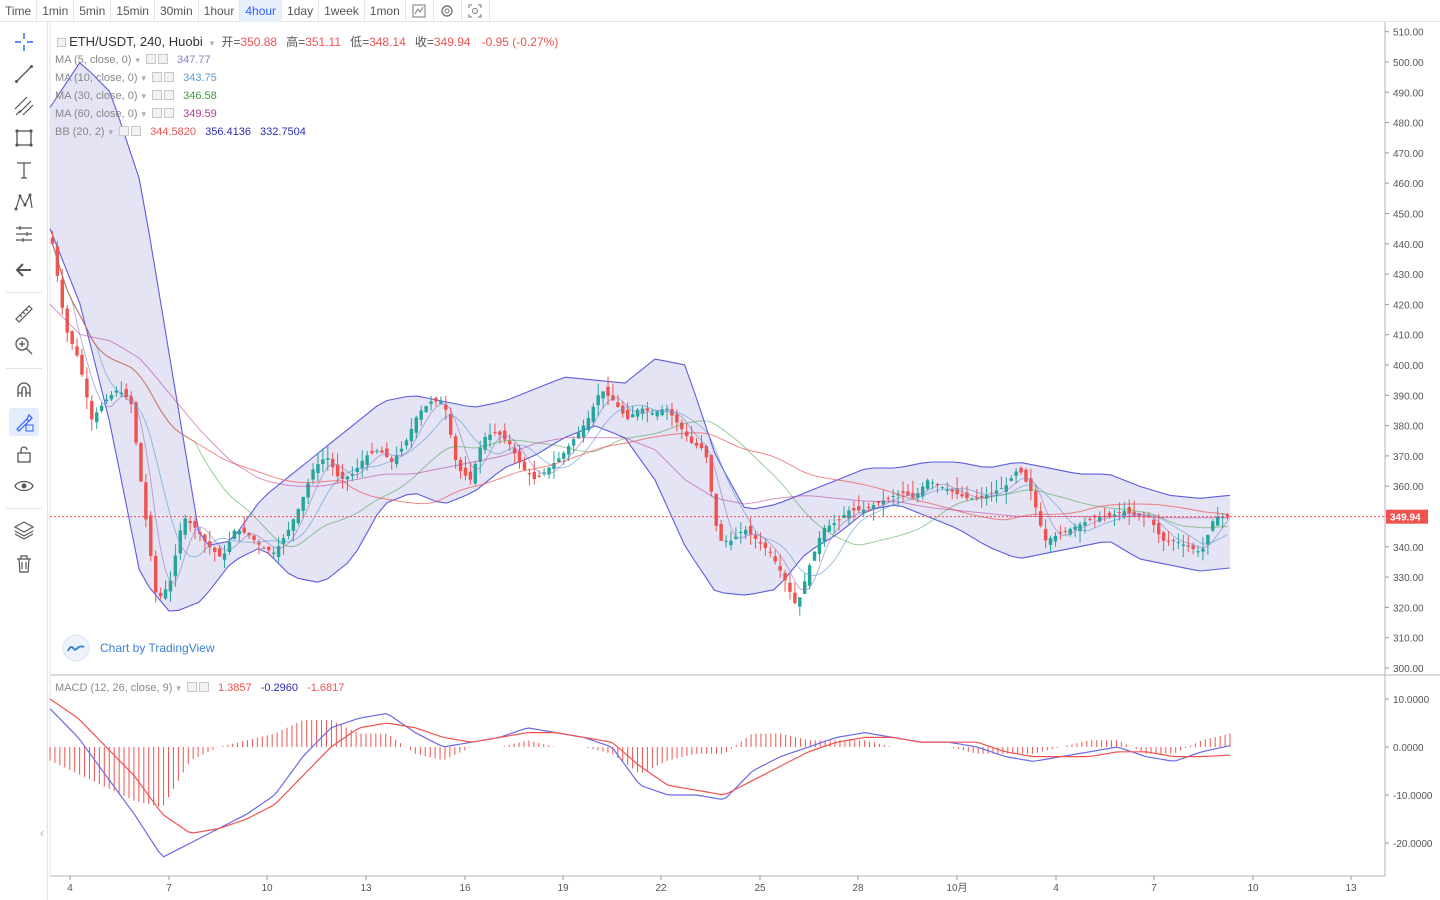 This screenshot has width=1440, height=900. I want to click on date-tick-label: 4, so click(1056, 888).